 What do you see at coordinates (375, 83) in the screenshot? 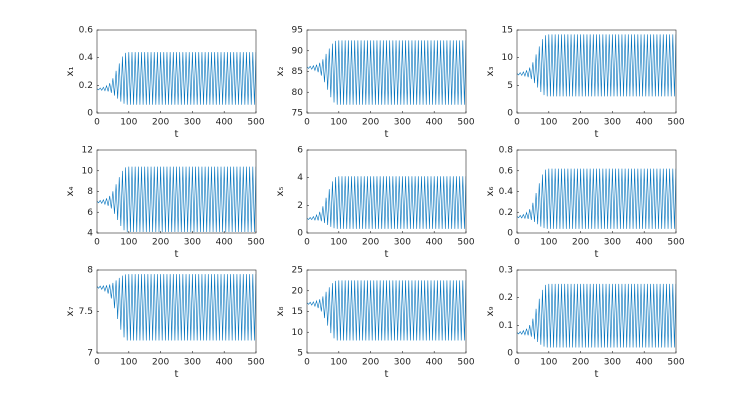
I see `subplot: 0 100 200 300 400 500 75 80 85 90 95 t x₂` at bounding box center [375, 83].